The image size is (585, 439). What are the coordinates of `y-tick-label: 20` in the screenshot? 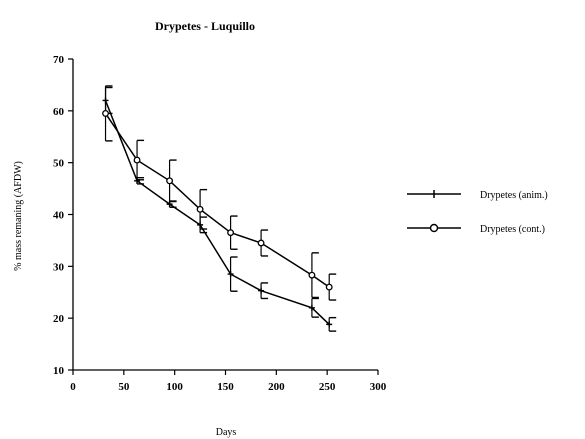 It's located at (59, 319).